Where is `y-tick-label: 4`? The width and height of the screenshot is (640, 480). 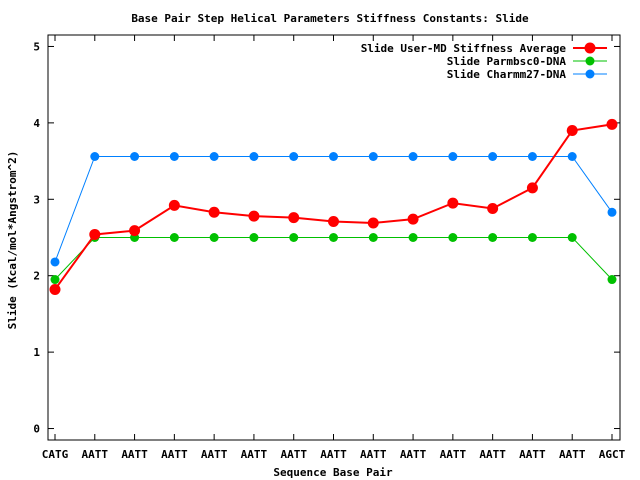
y-tick-label: 4 is located at coordinates (36, 123).